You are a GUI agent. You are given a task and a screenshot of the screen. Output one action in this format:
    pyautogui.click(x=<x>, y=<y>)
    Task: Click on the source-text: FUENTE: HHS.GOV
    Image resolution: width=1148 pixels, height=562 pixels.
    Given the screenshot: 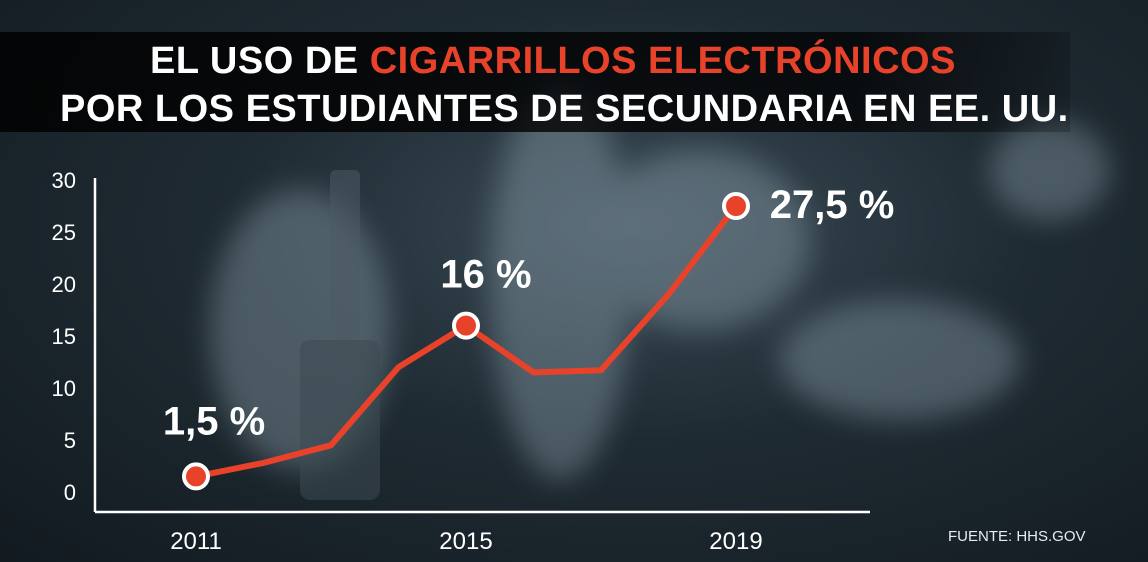 What is the action you would take?
    pyautogui.click(x=1017, y=536)
    